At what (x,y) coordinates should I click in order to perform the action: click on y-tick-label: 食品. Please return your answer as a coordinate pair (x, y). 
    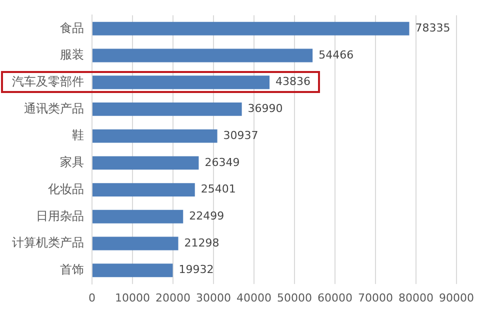
    Looking at the image, I should click on (72, 27).